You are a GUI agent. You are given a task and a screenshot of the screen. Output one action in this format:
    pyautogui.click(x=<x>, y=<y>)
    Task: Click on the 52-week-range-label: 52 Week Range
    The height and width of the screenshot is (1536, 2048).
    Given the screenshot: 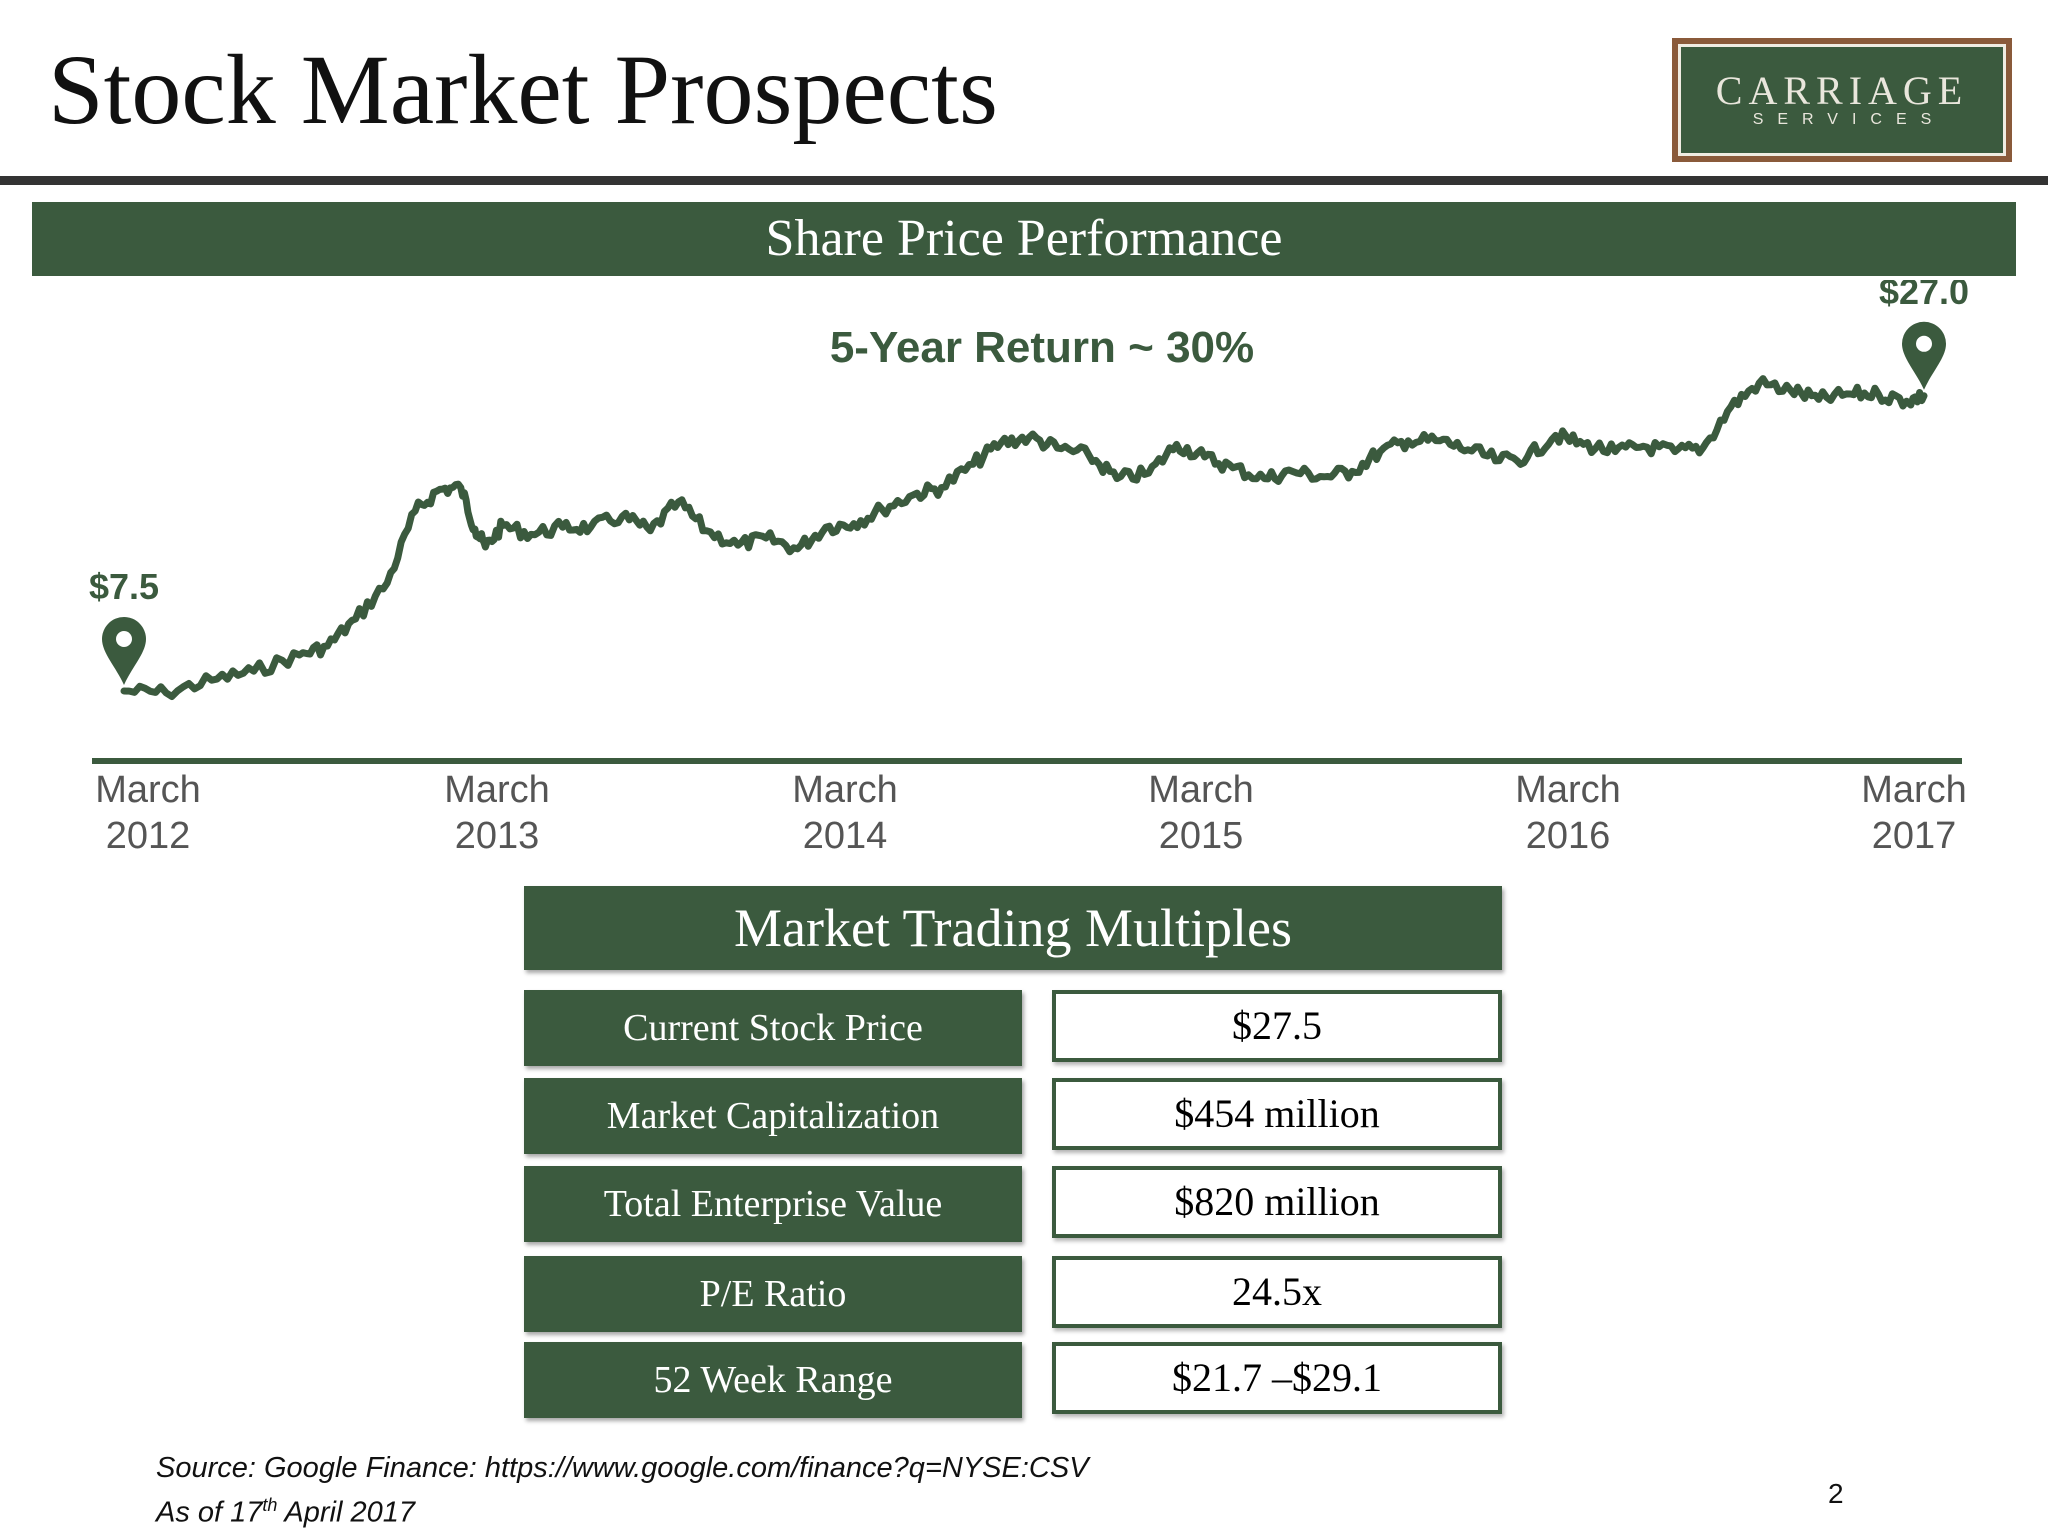 What is the action you would take?
    pyautogui.click(x=773, y=1380)
    